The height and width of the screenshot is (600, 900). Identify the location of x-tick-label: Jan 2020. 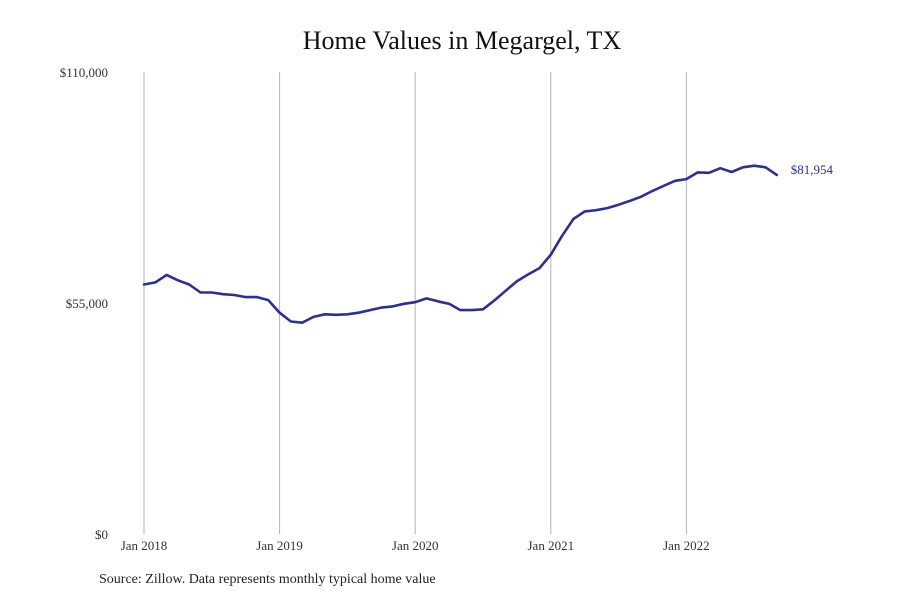
(415, 545).